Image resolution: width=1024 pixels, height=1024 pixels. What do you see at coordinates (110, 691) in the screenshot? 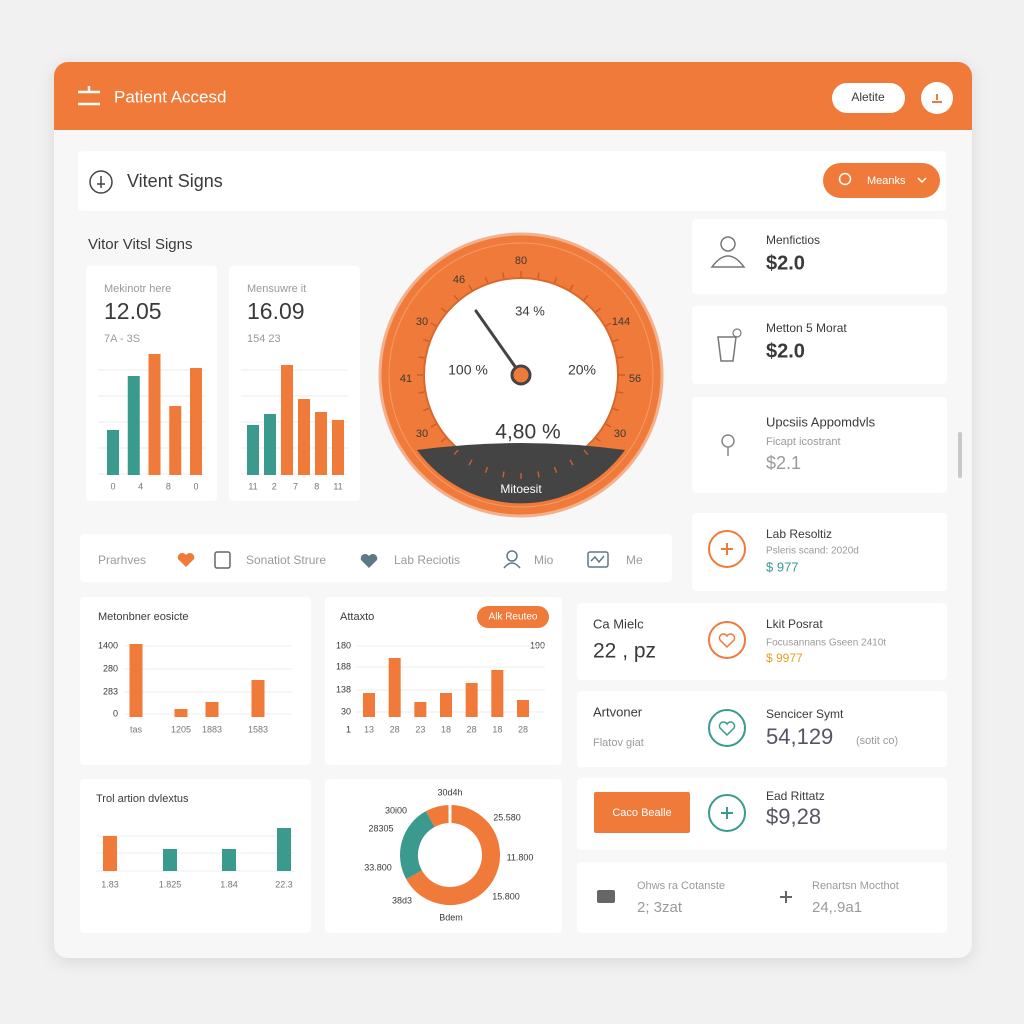
I see `y-tick-label: 283` at bounding box center [110, 691].